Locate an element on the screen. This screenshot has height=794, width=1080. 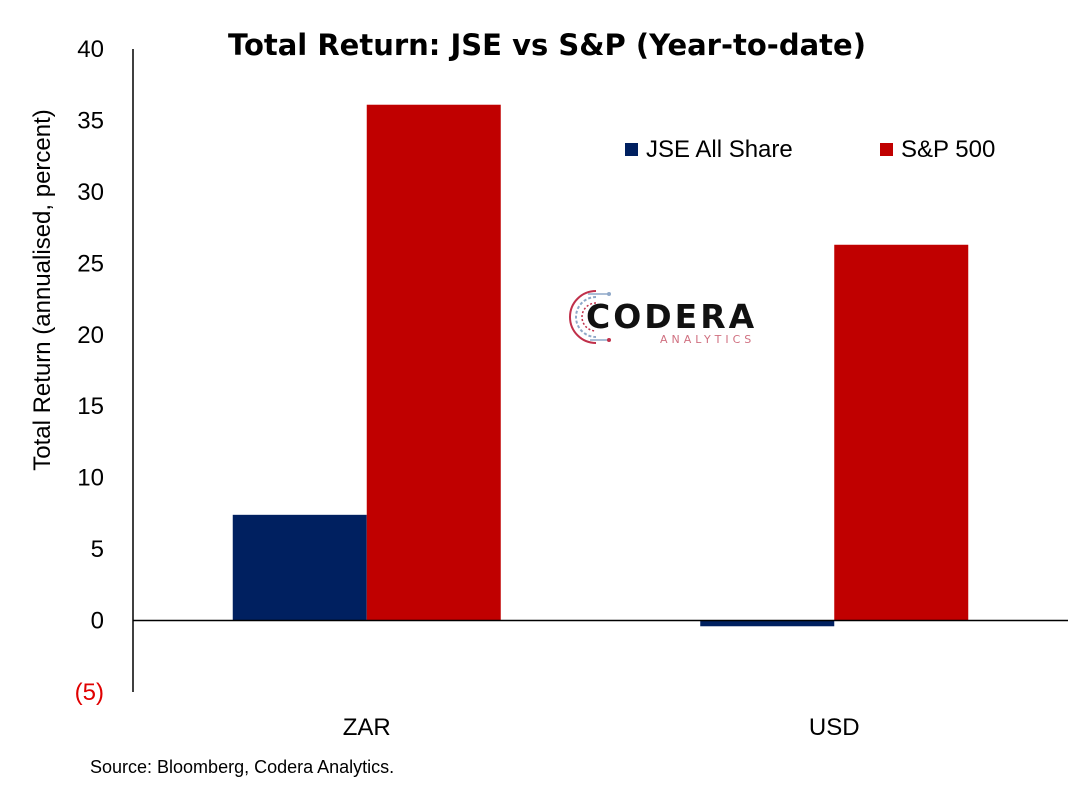
y-axis-ticks: 40 35 30 25 20 15 10 5 0 (5) is located at coordinates (89, 371).